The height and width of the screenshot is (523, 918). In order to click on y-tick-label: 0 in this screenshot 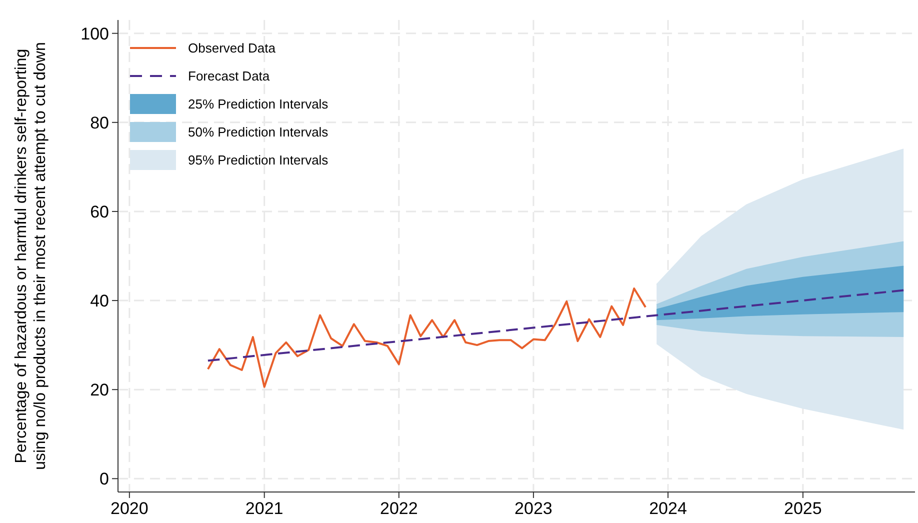, I will do `click(104, 479)`.